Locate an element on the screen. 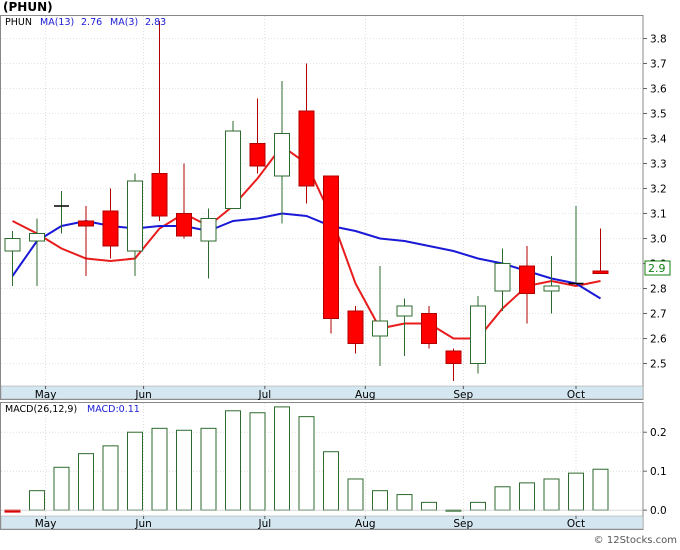 The image size is (680, 550). price-x-tick-label: Aug is located at coordinates (365, 395).